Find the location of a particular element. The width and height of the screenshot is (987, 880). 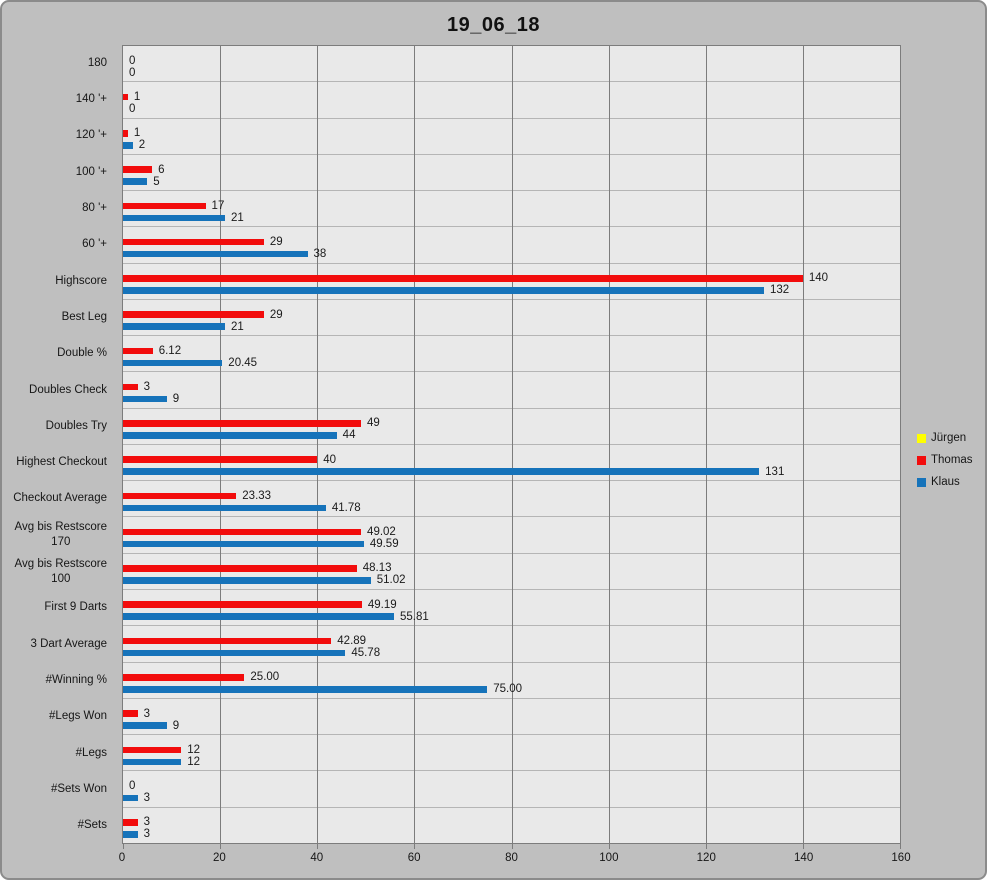

category-label: Checkout Average is located at coordinates (60, 498).